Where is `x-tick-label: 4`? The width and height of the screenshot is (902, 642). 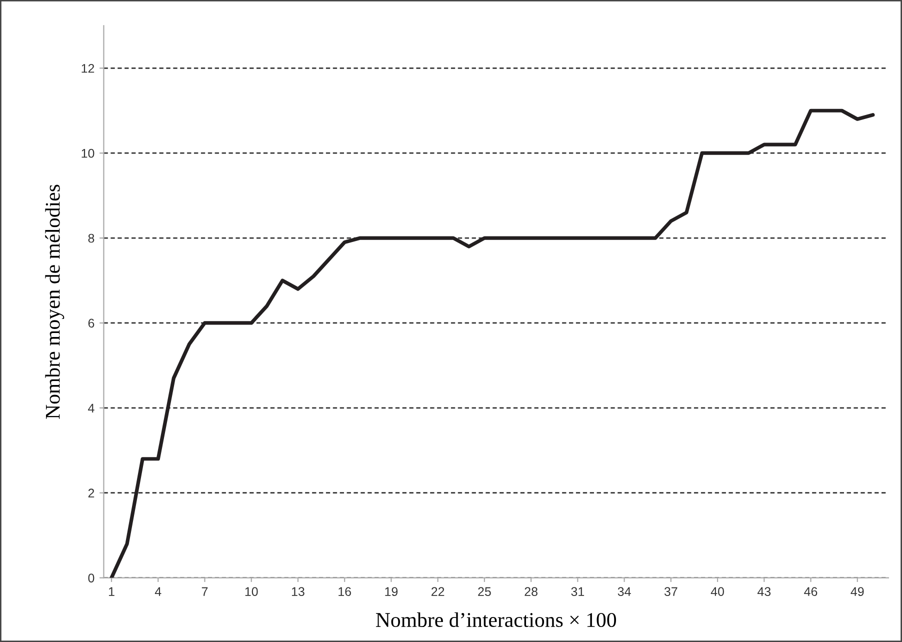
x-tick-label: 4 is located at coordinates (158, 591).